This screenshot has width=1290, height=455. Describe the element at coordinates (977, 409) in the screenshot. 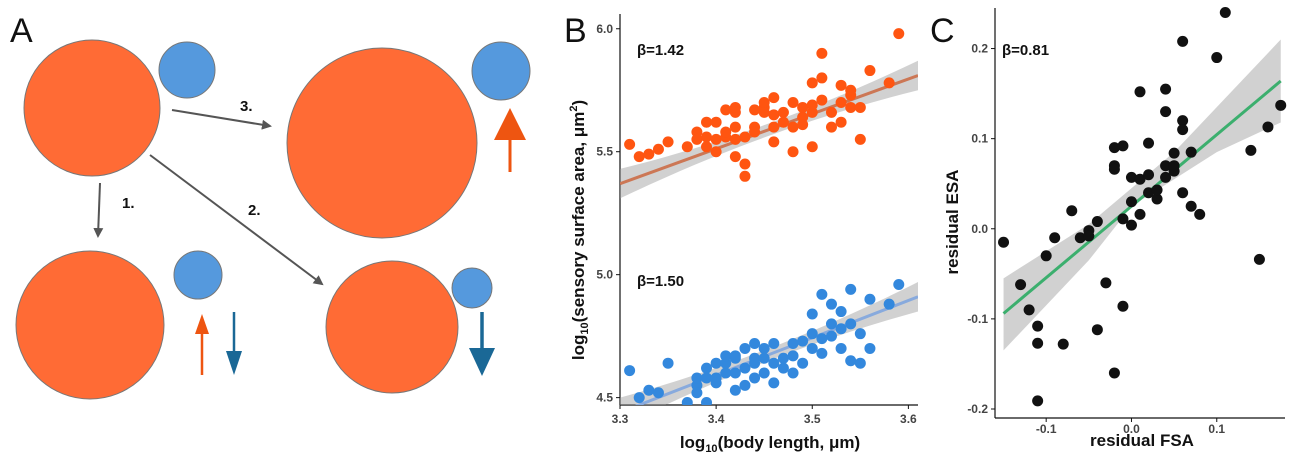

I see `panel-c-y-tick-label: -0.2` at that location.